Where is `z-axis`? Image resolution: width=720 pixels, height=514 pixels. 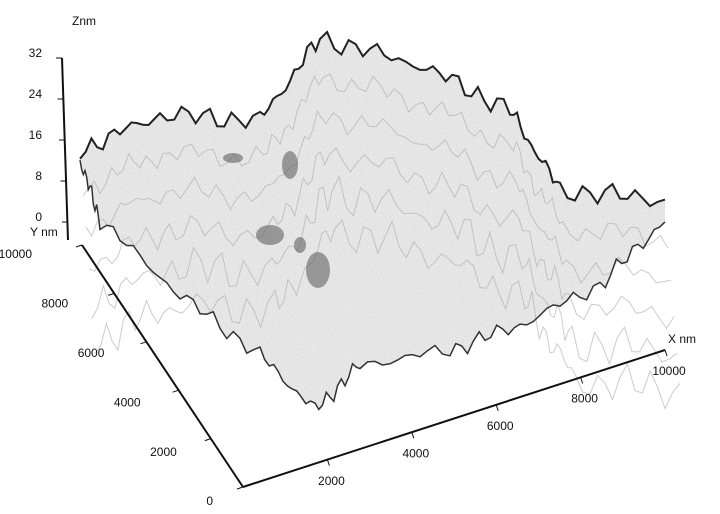 z-axis is located at coordinates (65, 149).